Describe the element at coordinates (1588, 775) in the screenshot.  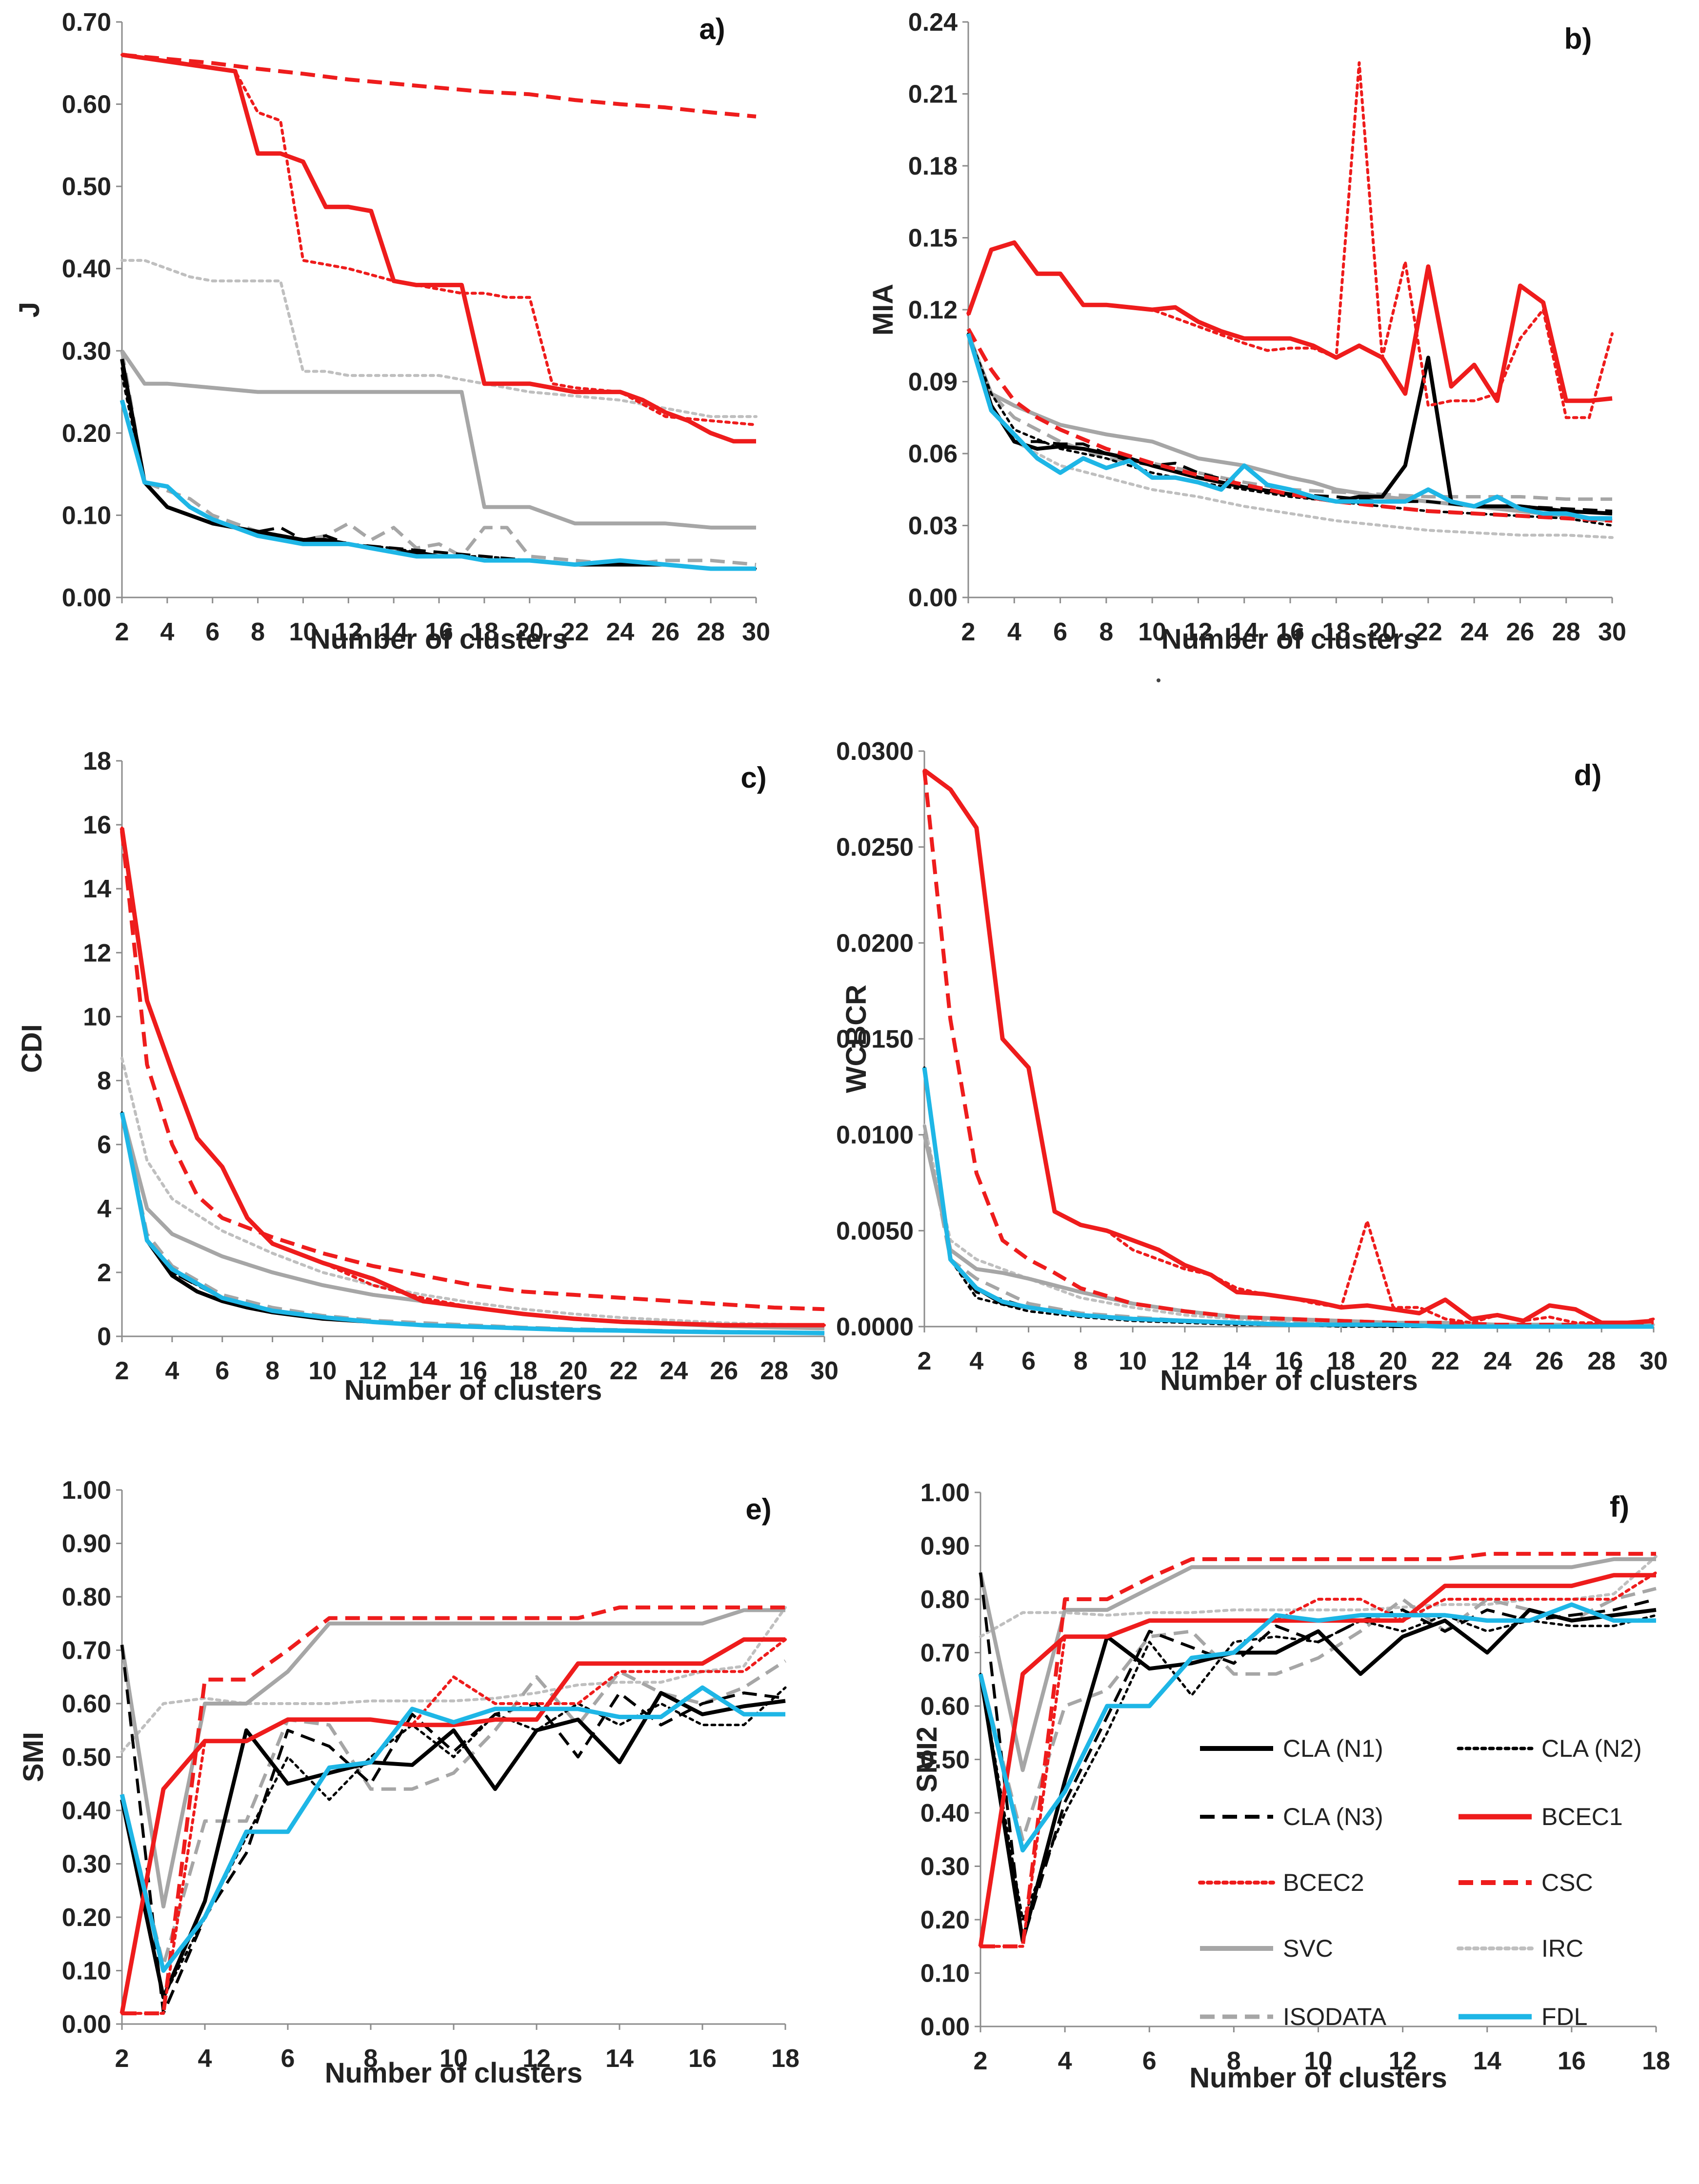
I see `panel-label: d)` at that location.